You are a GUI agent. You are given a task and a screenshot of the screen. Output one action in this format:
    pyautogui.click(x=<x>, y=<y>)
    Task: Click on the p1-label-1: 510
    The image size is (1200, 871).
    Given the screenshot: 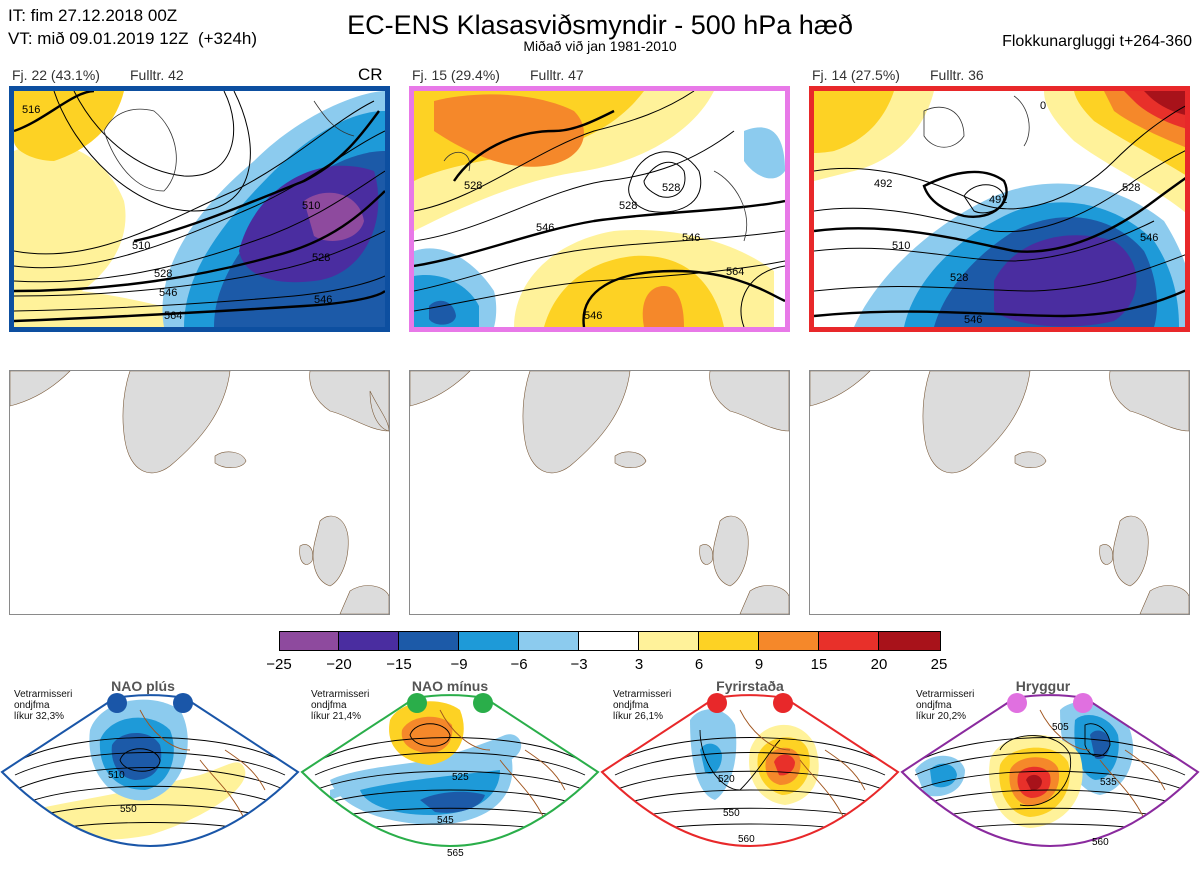 What is the action you would take?
    pyautogui.click(x=311, y=206)
    